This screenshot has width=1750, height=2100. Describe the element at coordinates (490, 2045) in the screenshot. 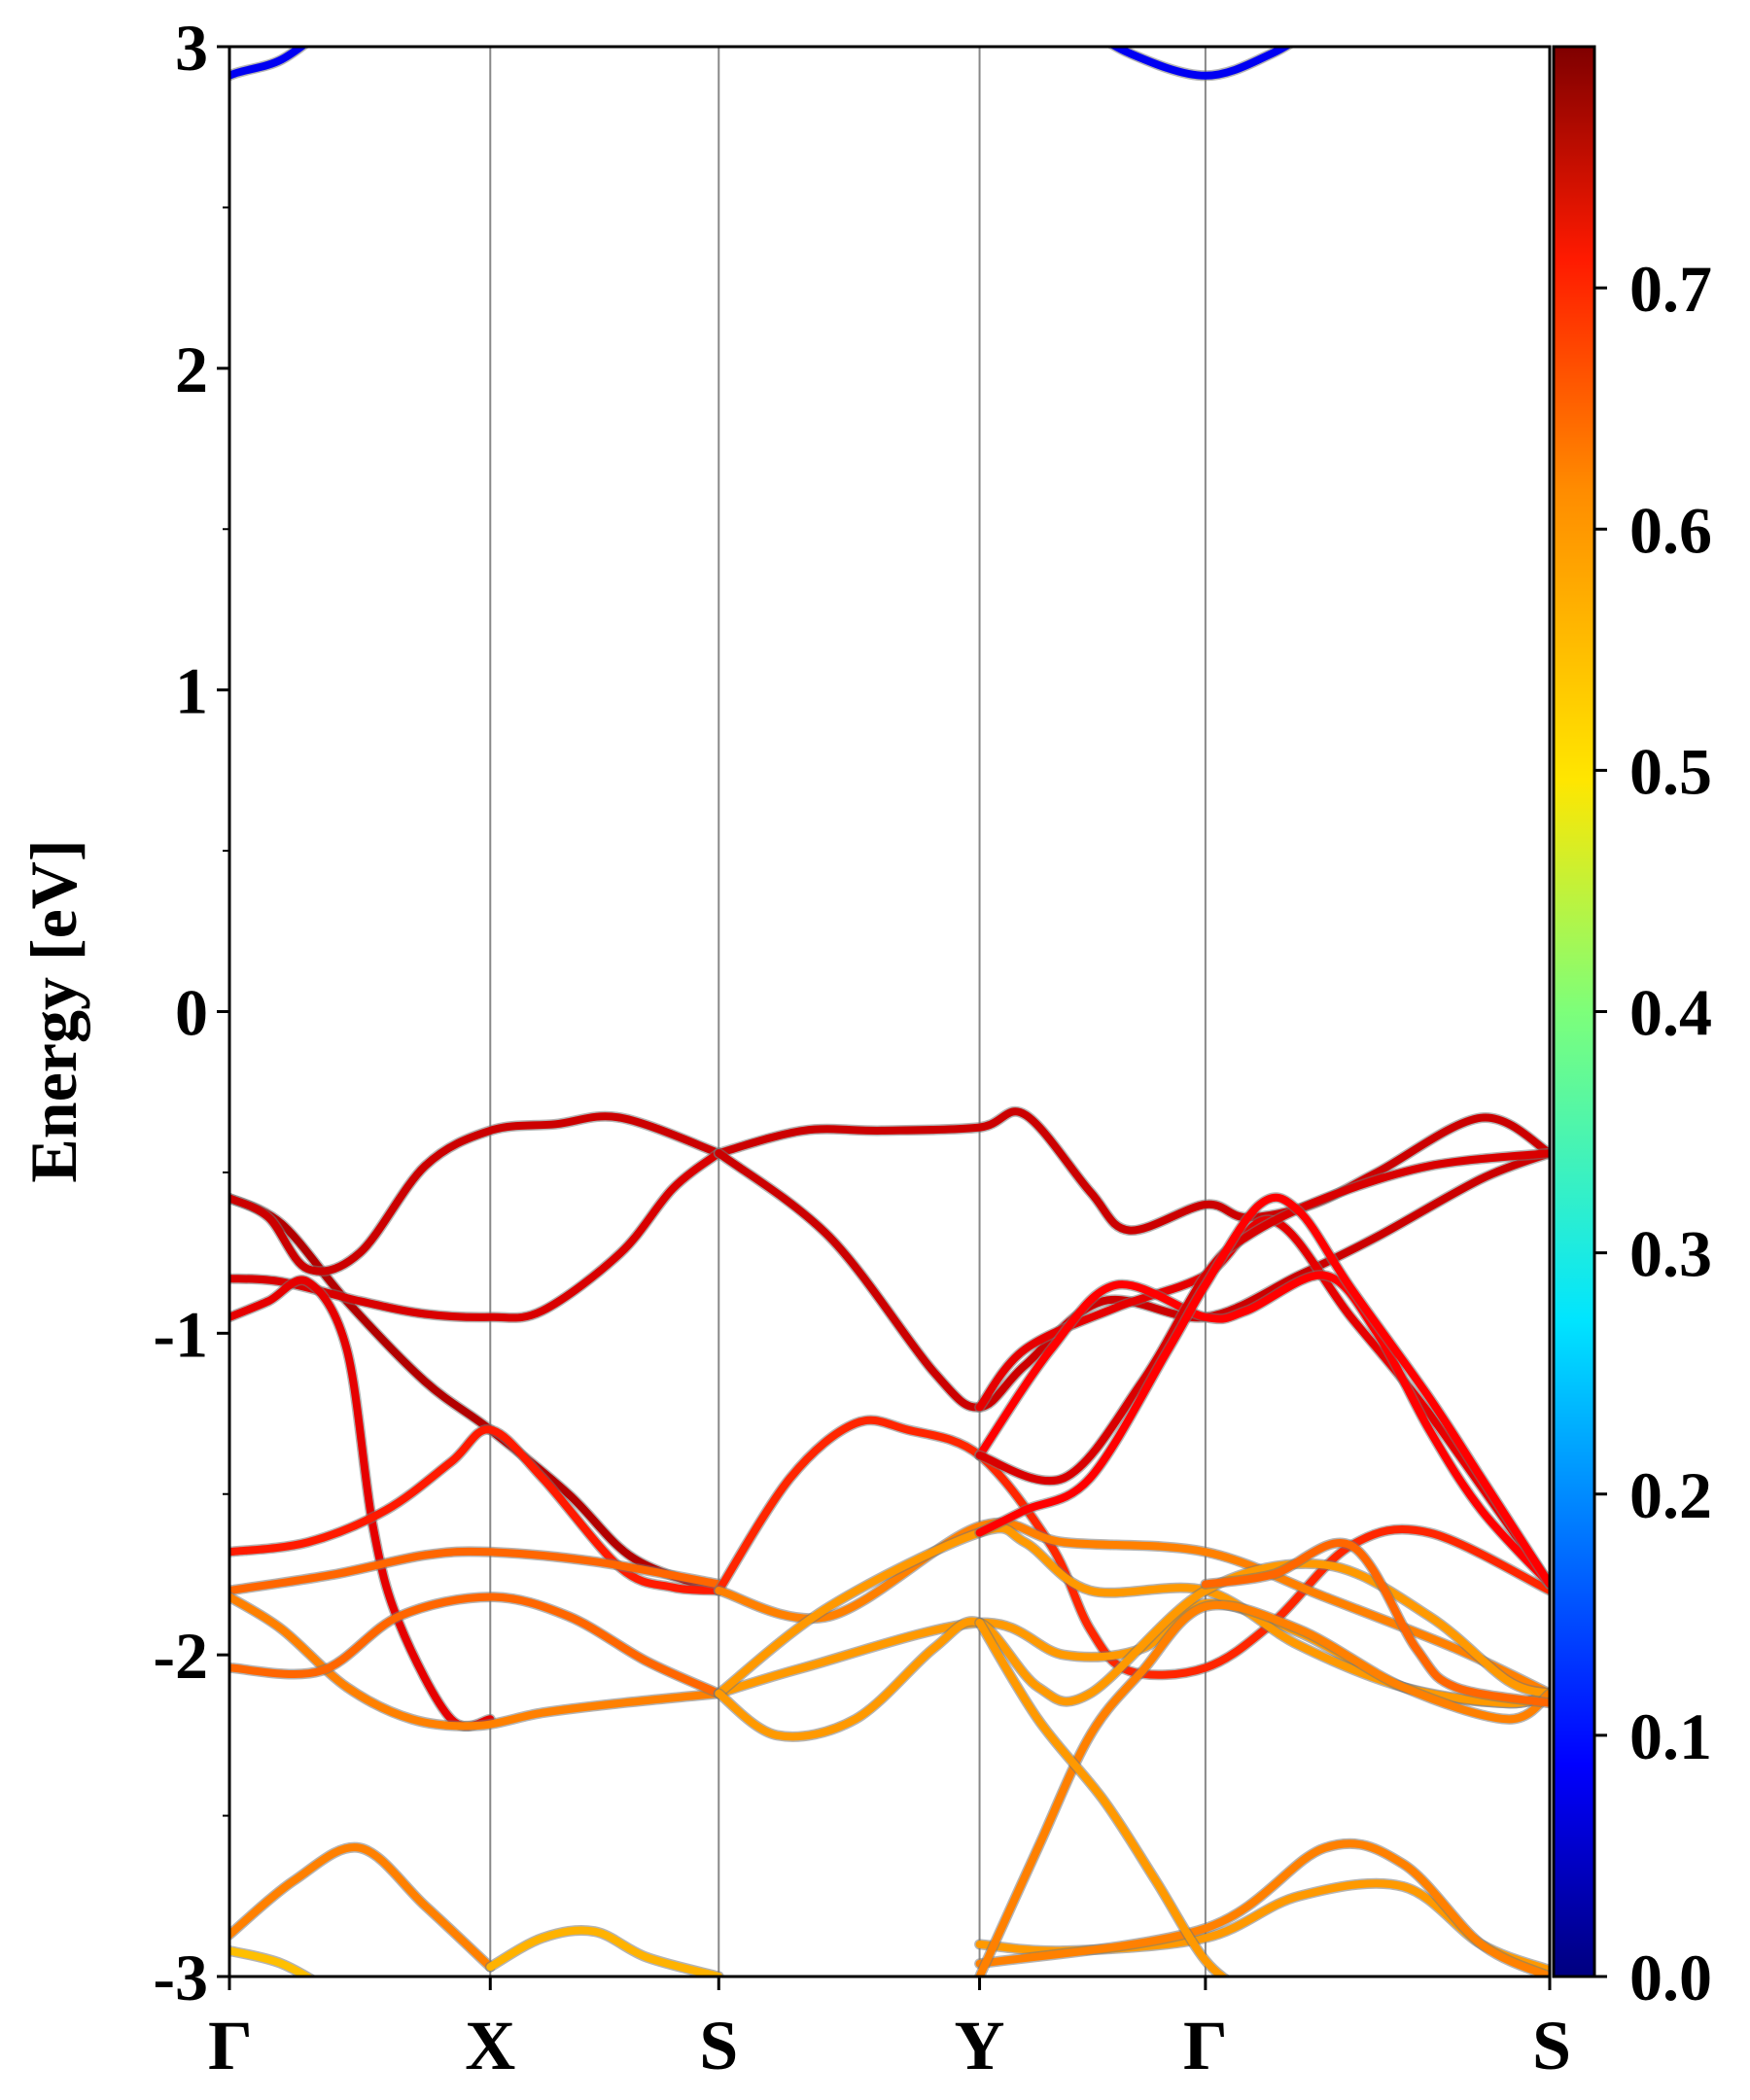

I see `x-tick-label: X` at that location.